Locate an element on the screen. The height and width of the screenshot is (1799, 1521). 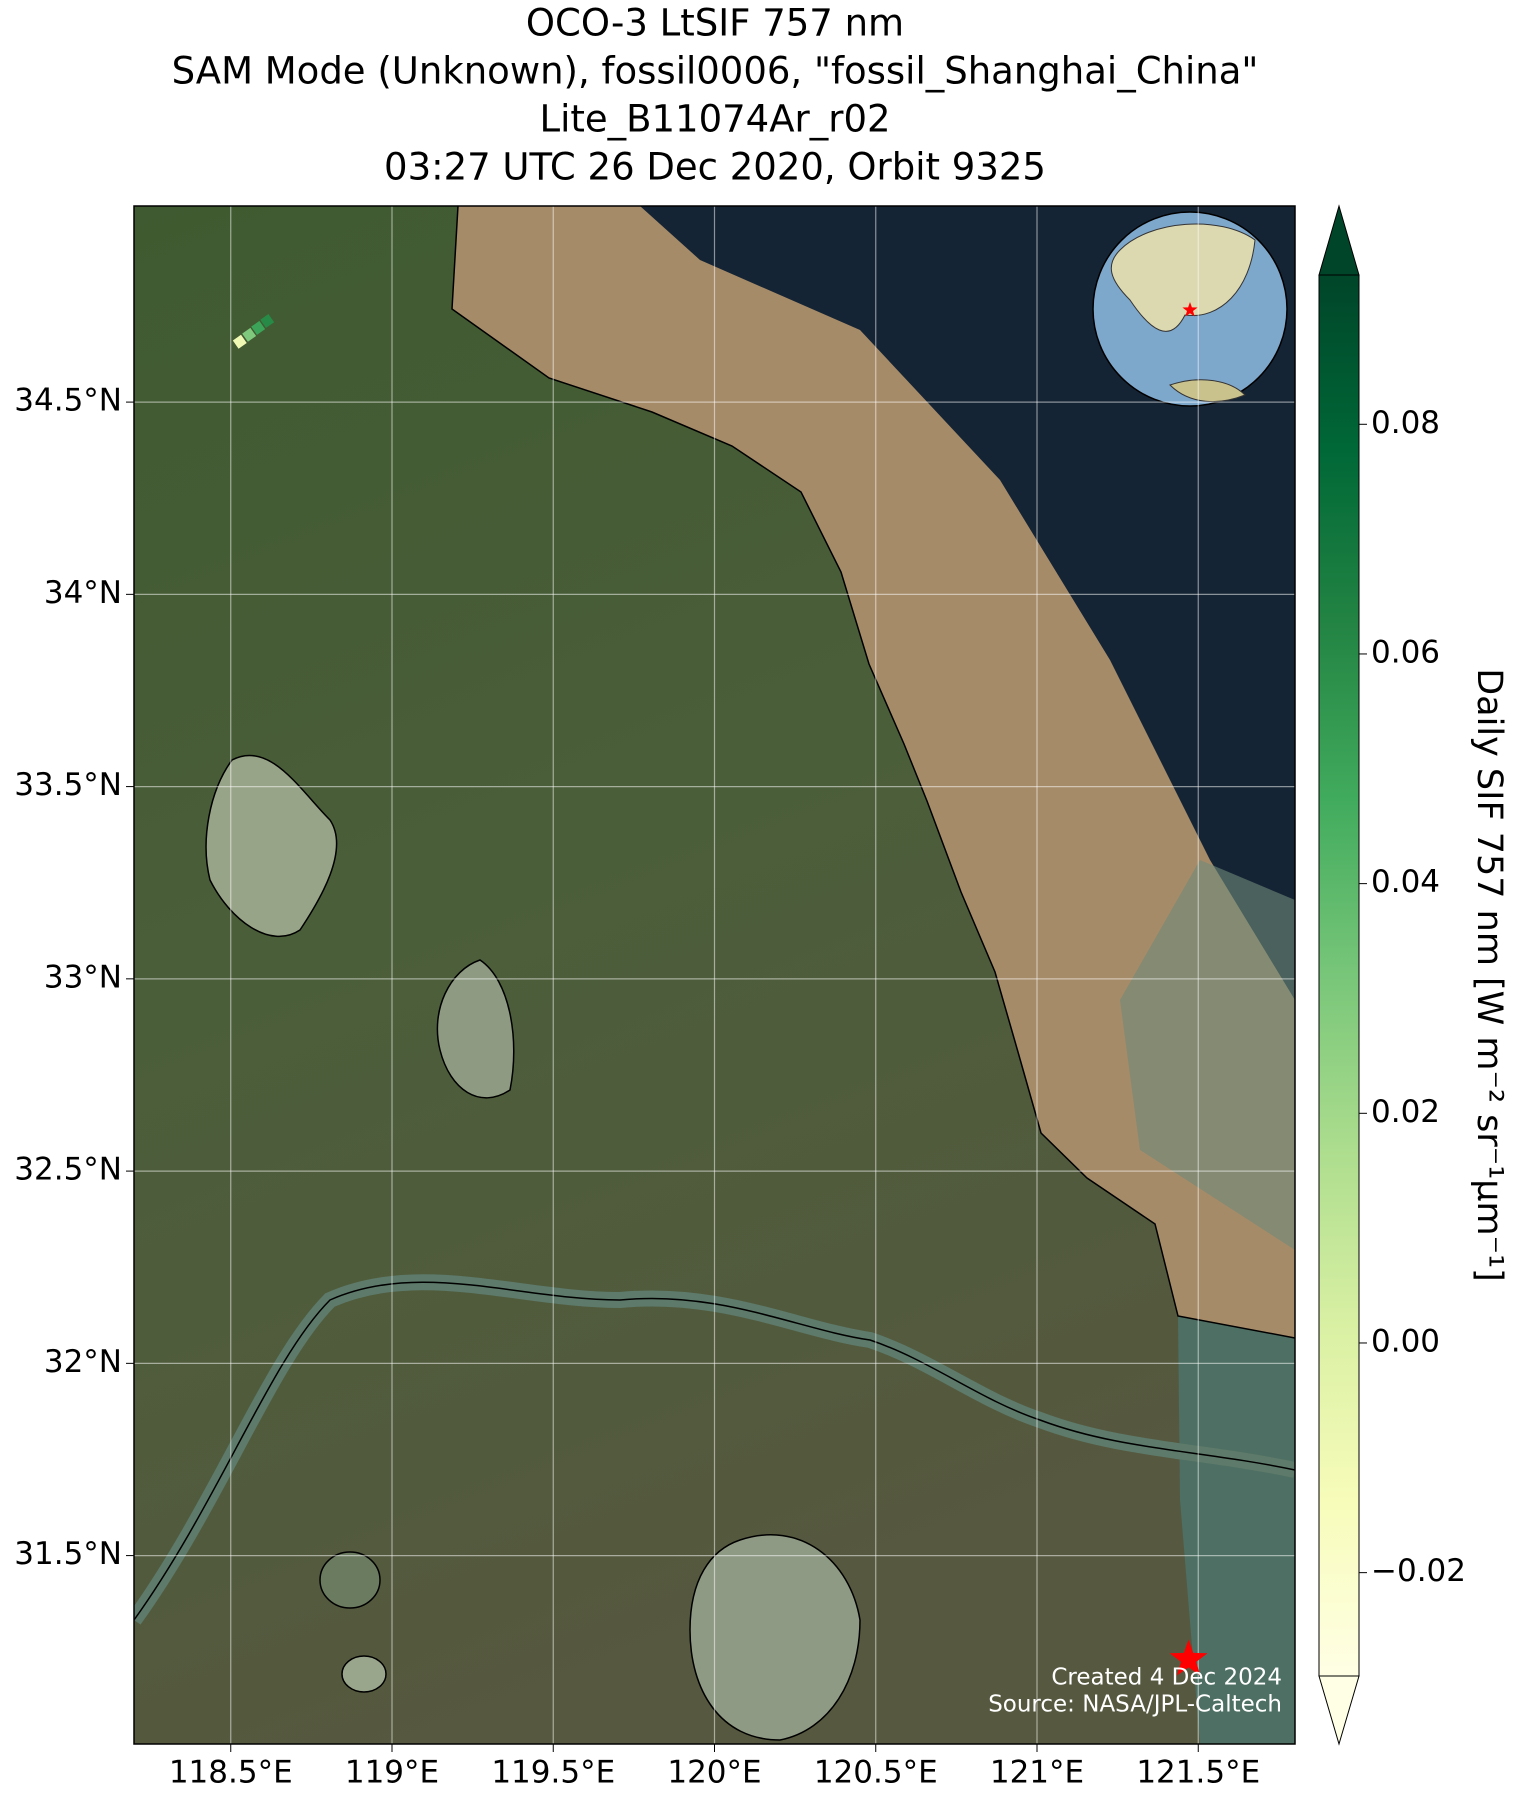
y-tick-label: 33.5°N is located at coordinates (68, 785).